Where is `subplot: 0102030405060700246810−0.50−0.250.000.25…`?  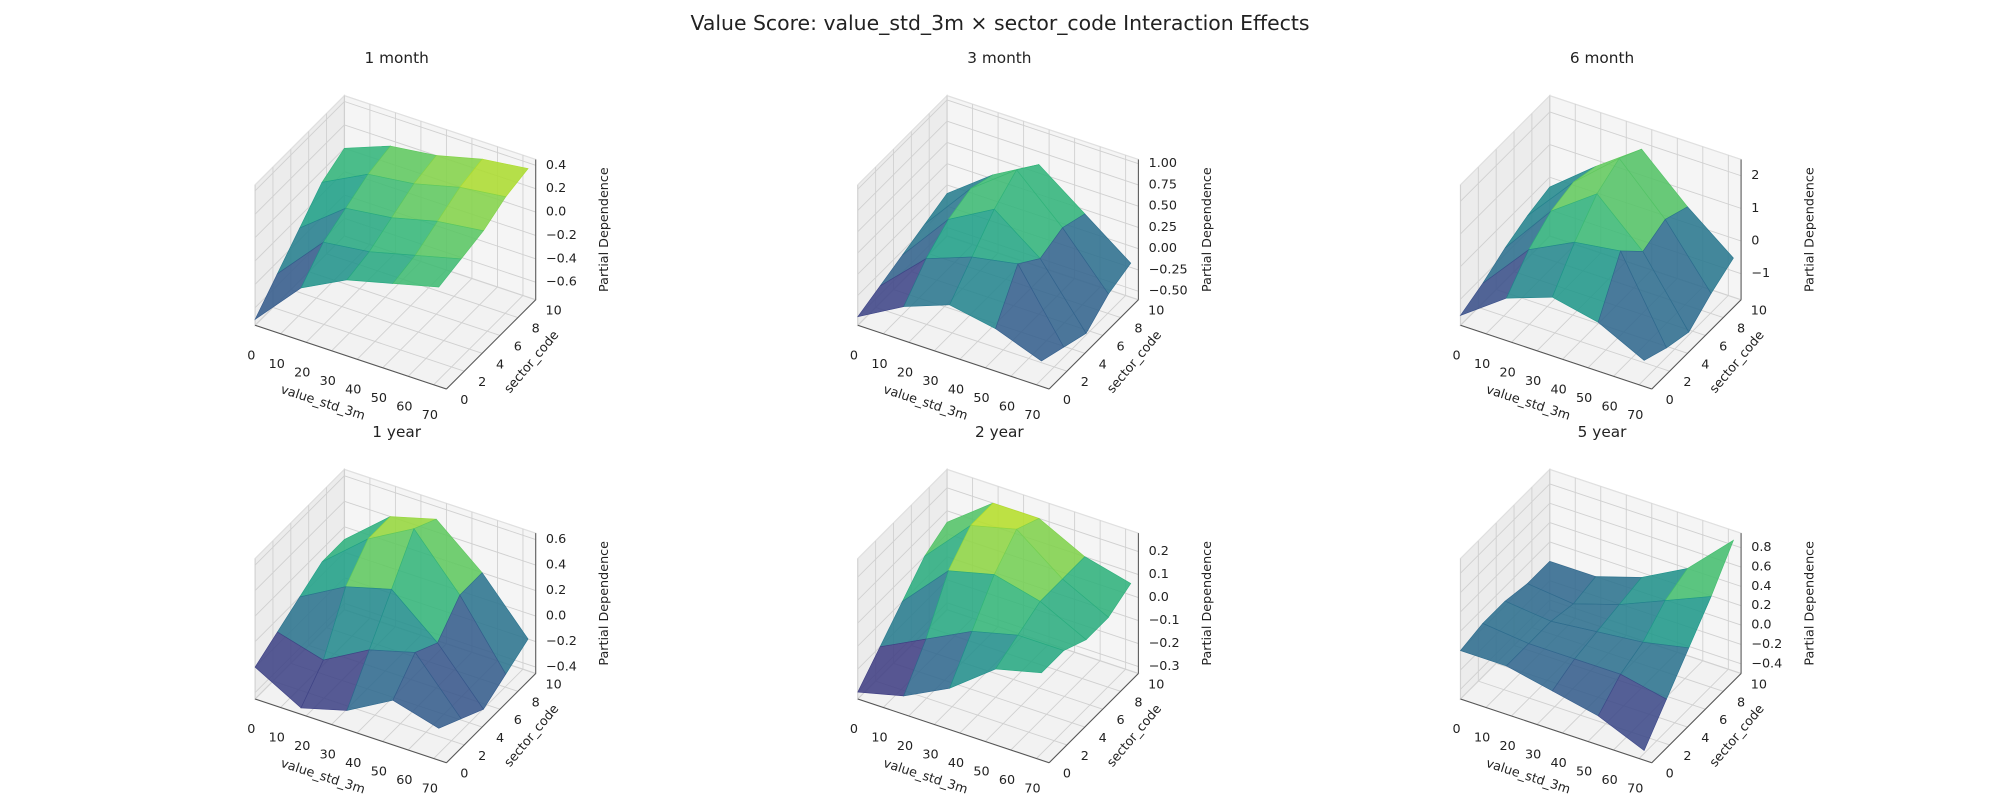
subplot: 0102030405060700246810−0.50−0.250.000.25… is located at coordinates (1032, 236).